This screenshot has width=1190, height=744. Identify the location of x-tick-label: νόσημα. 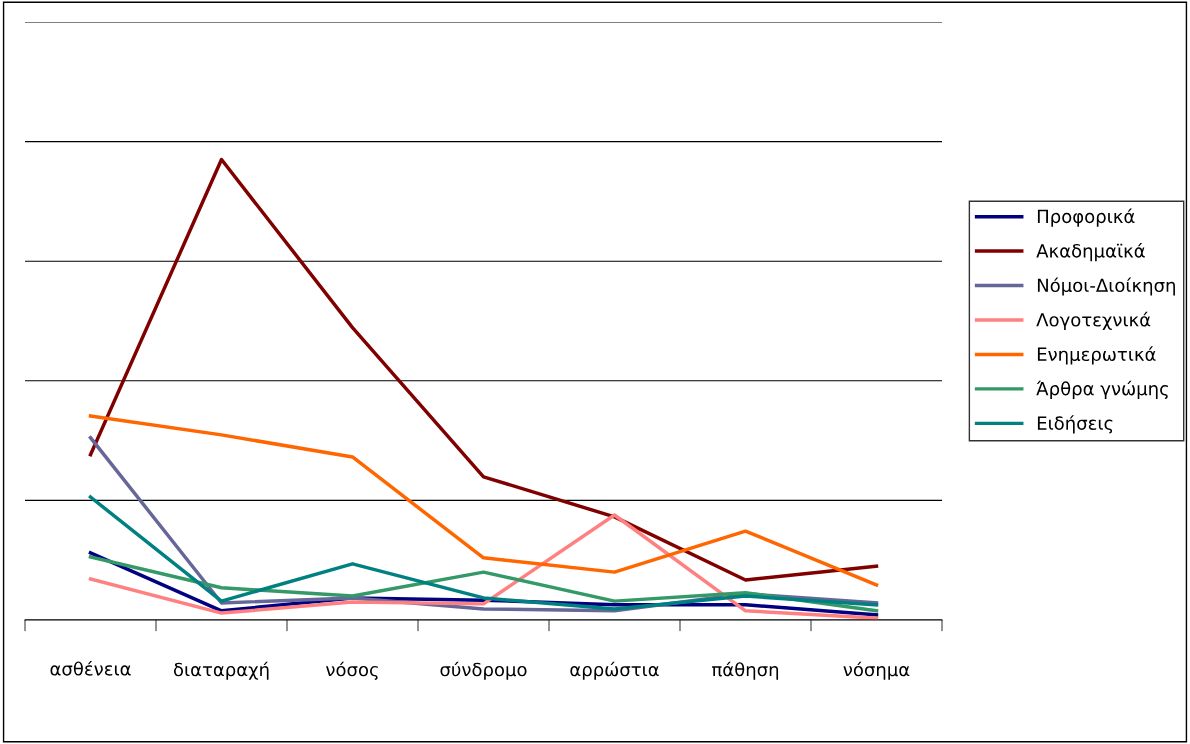
(876, 670).